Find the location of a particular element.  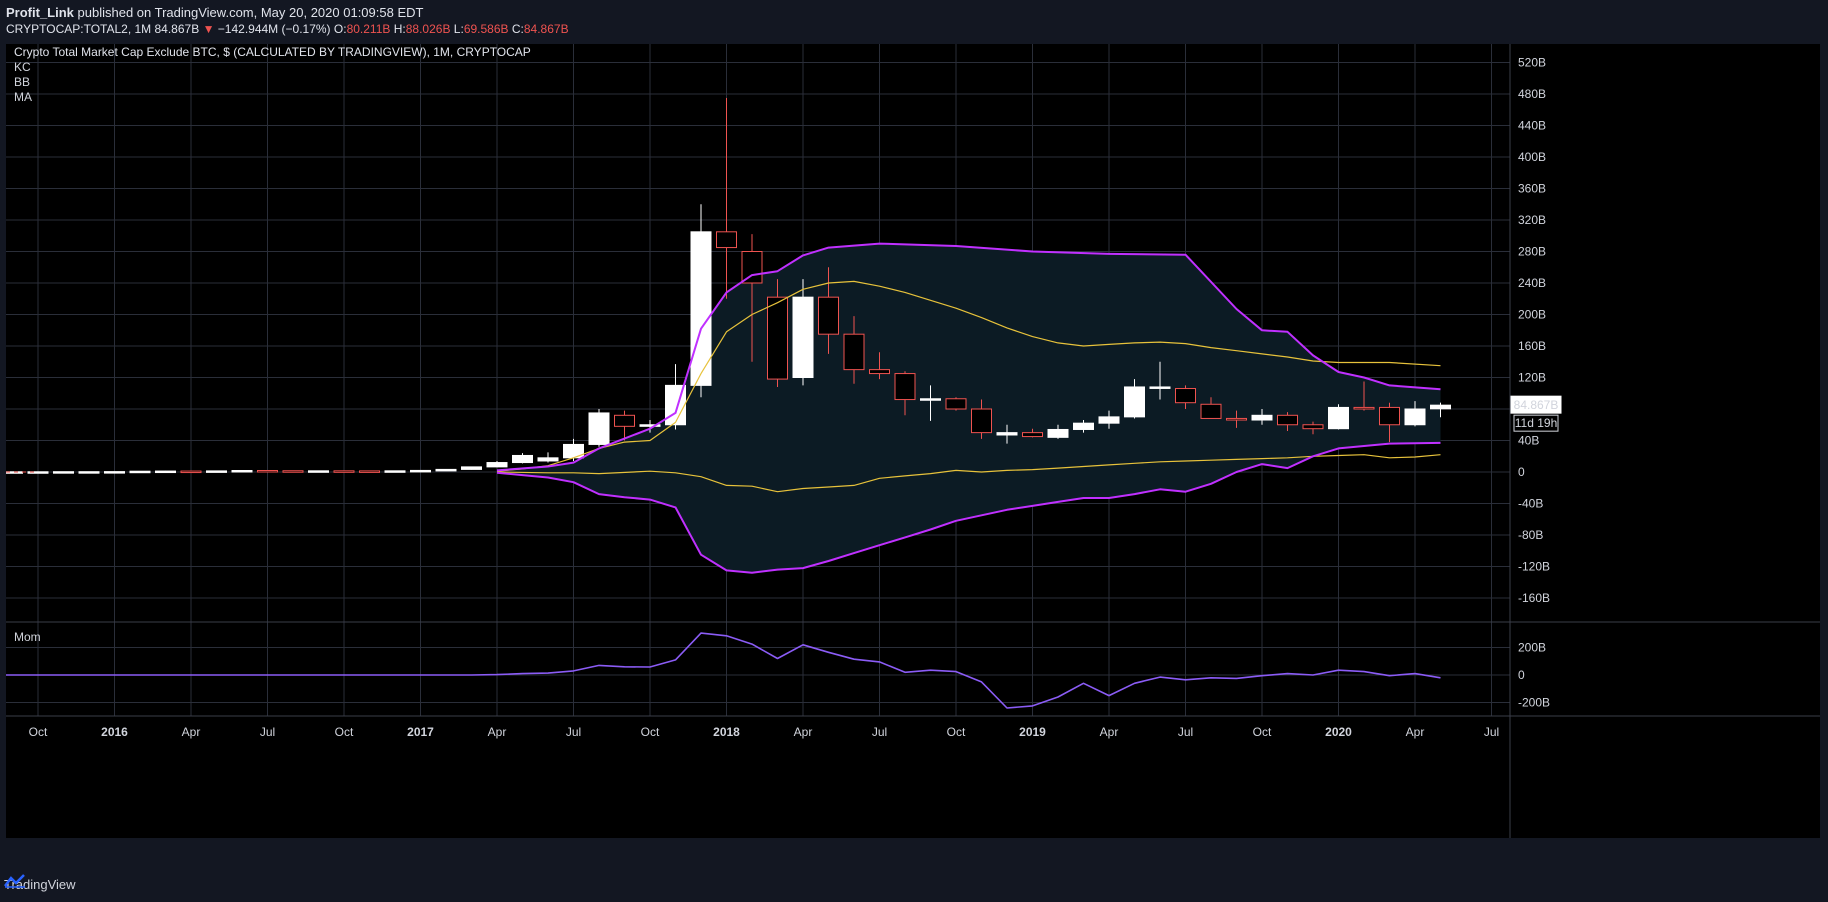

down-arrow-icon: ▼ is located at coordinates (208, 29).